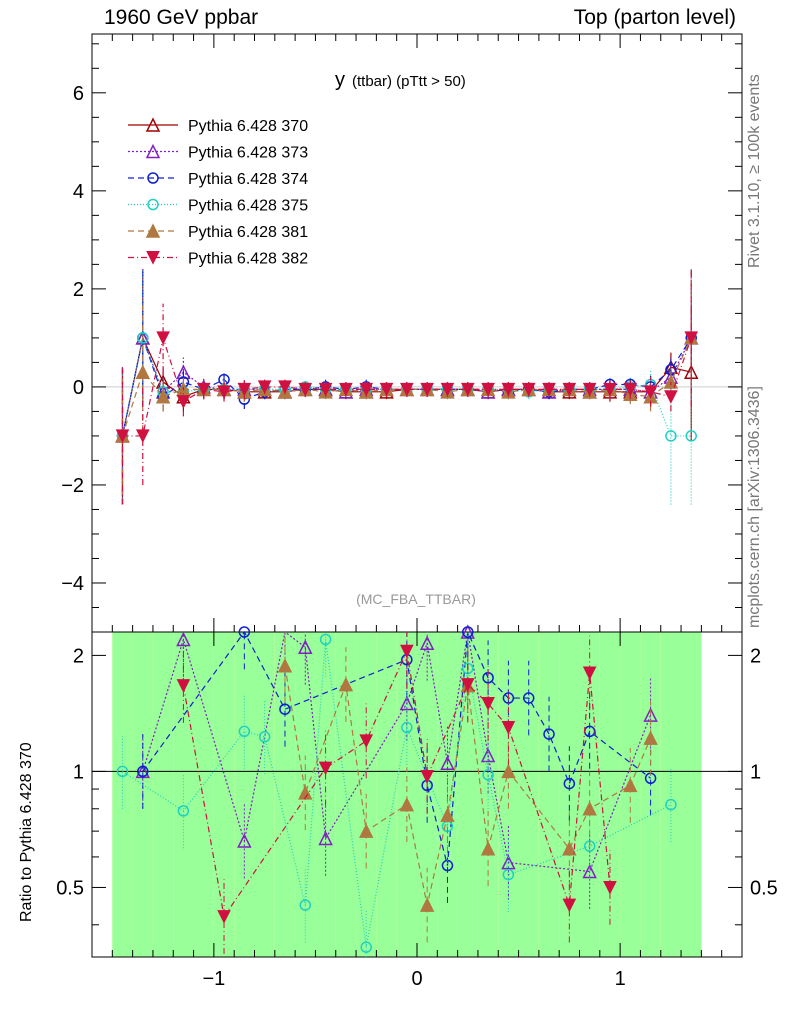 Image resolution: width=786 pixels, height=1024 pixels. Describe the element at coordinates (654, 17) in the screenshot. I see `process-label: Top (parton level)` at that location.